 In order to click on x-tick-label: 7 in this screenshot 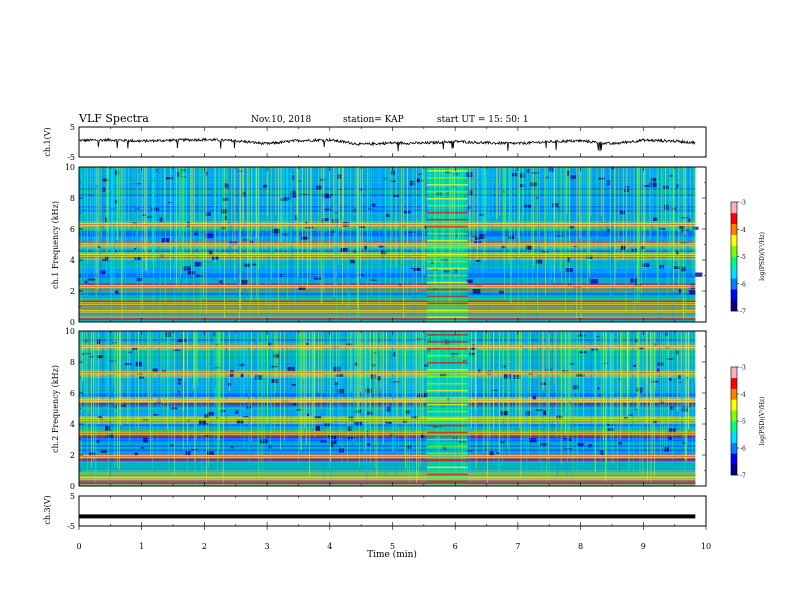, I will do `click(517, 546)`.